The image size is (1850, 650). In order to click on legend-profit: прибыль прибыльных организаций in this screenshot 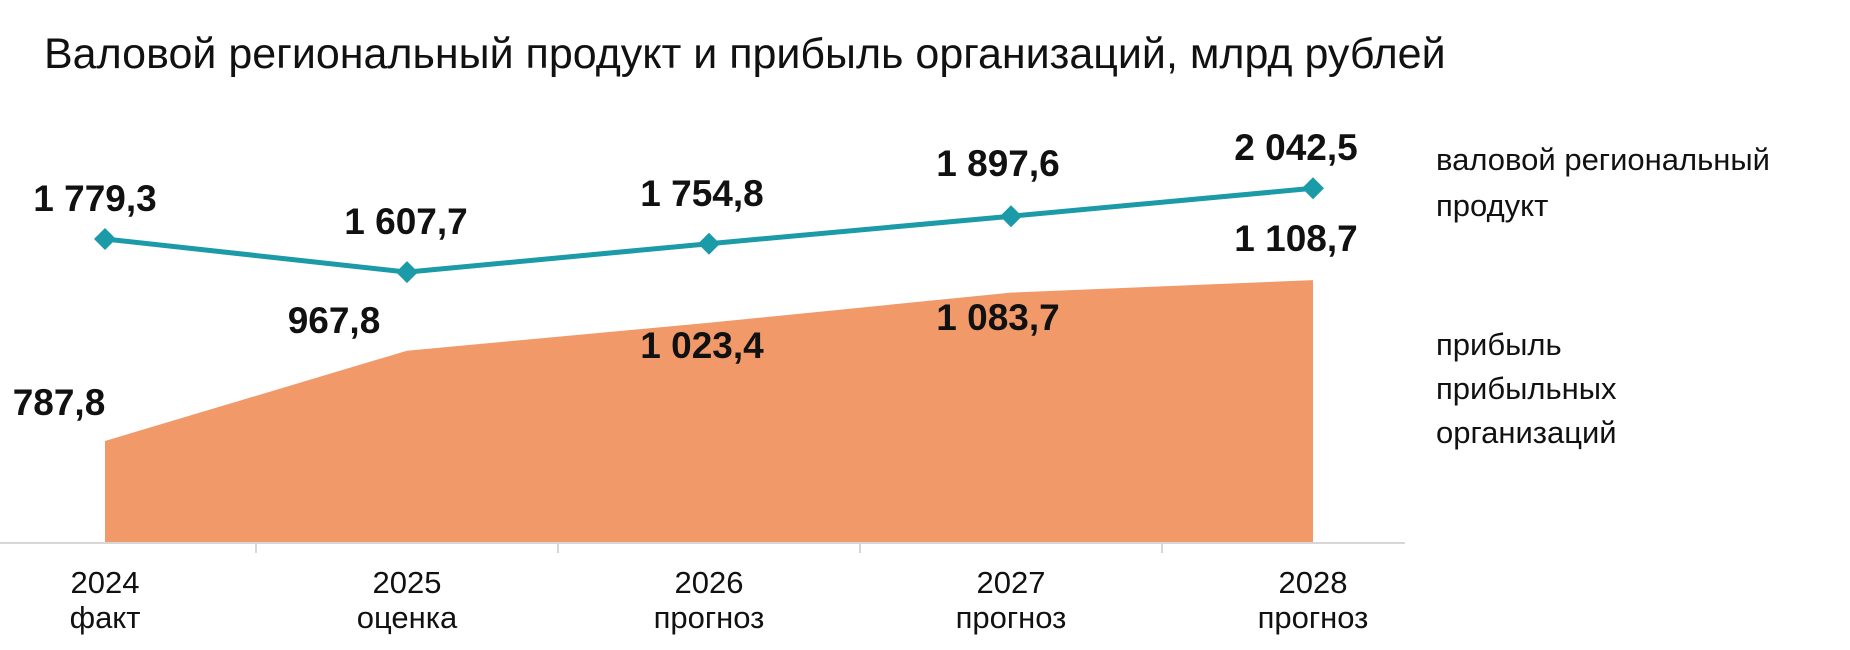, I will do `click(1526, 388)`.